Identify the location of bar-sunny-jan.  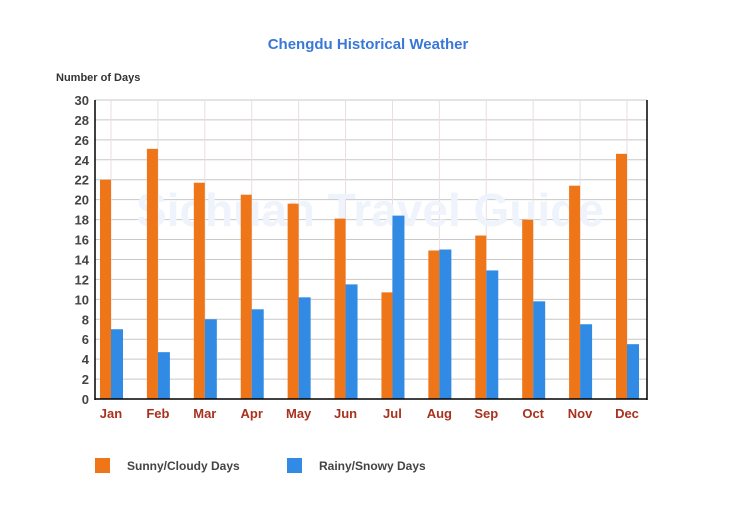
(105, 289).